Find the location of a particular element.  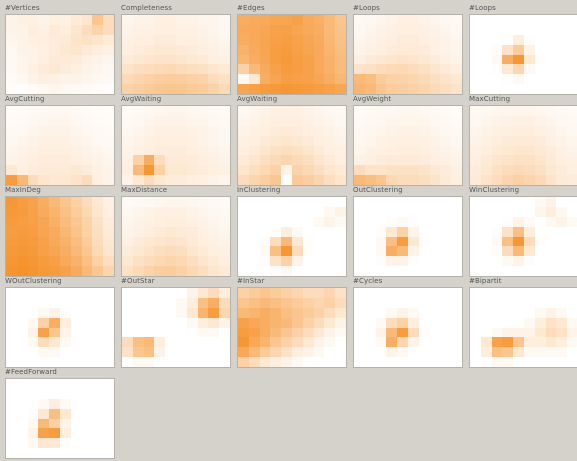

panel-outclustering: OutClustering is located at coordinates (408, 232).